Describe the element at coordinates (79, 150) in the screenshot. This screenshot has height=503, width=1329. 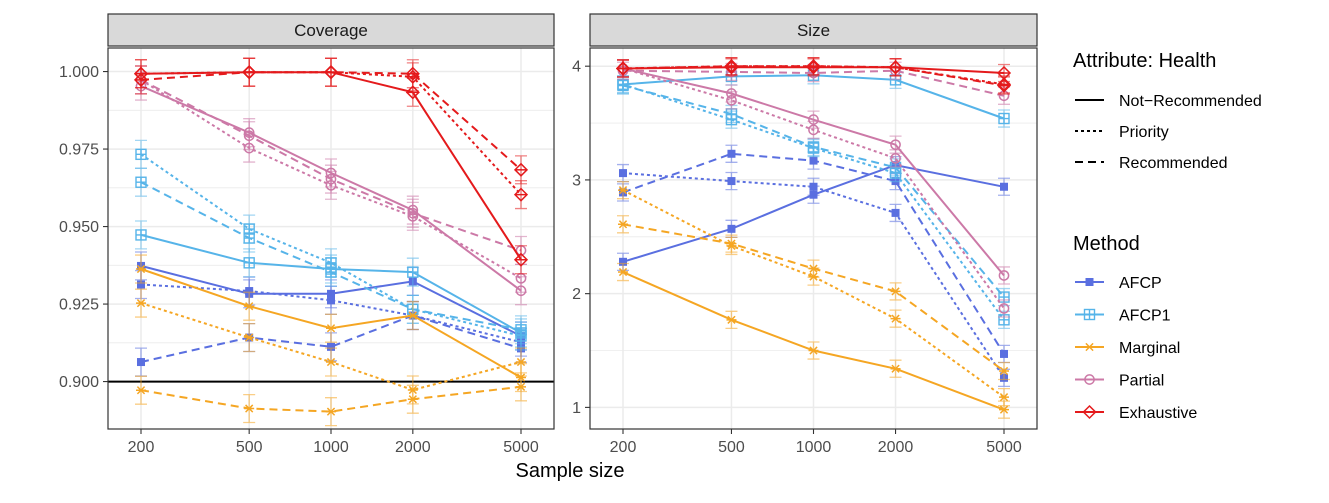
I see `y-tick-label: 0.975` at that location.